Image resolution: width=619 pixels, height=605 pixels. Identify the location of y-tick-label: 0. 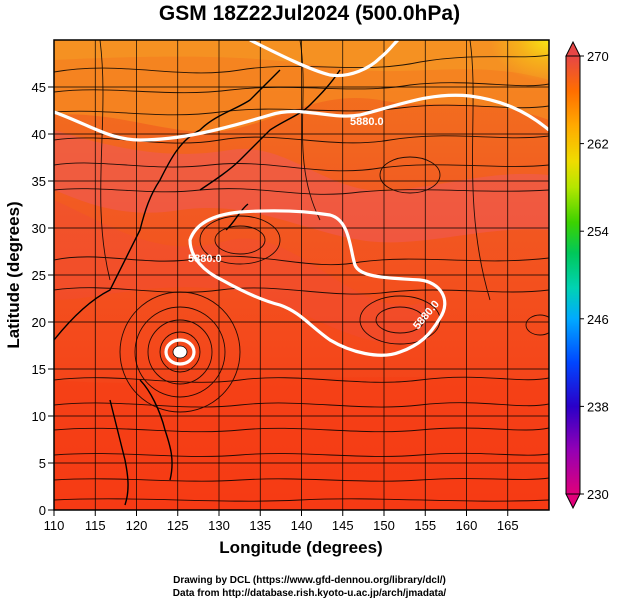
(42, 510).